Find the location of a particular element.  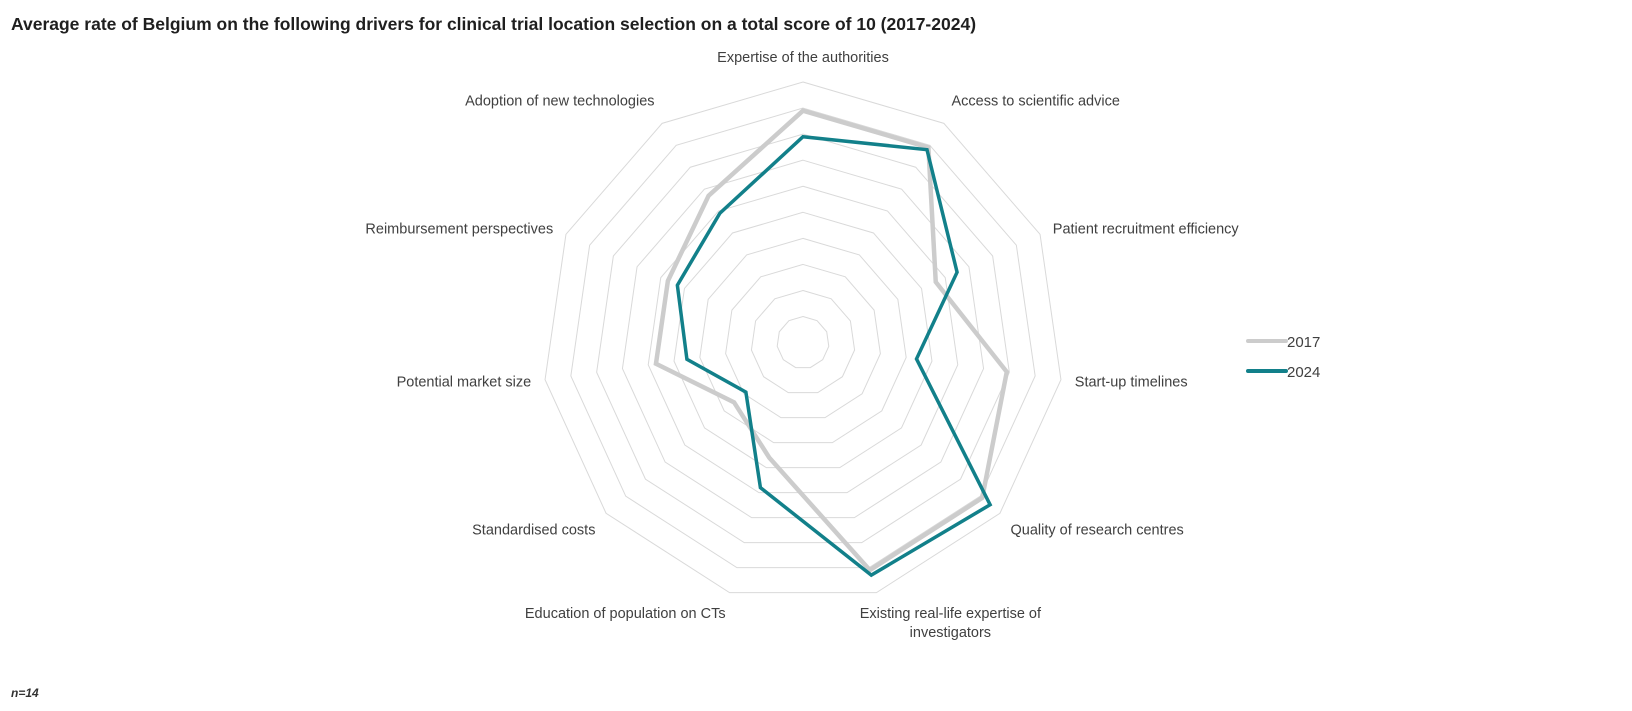

axis-label: Education of population on CTs is located at coordinates (625, 614).